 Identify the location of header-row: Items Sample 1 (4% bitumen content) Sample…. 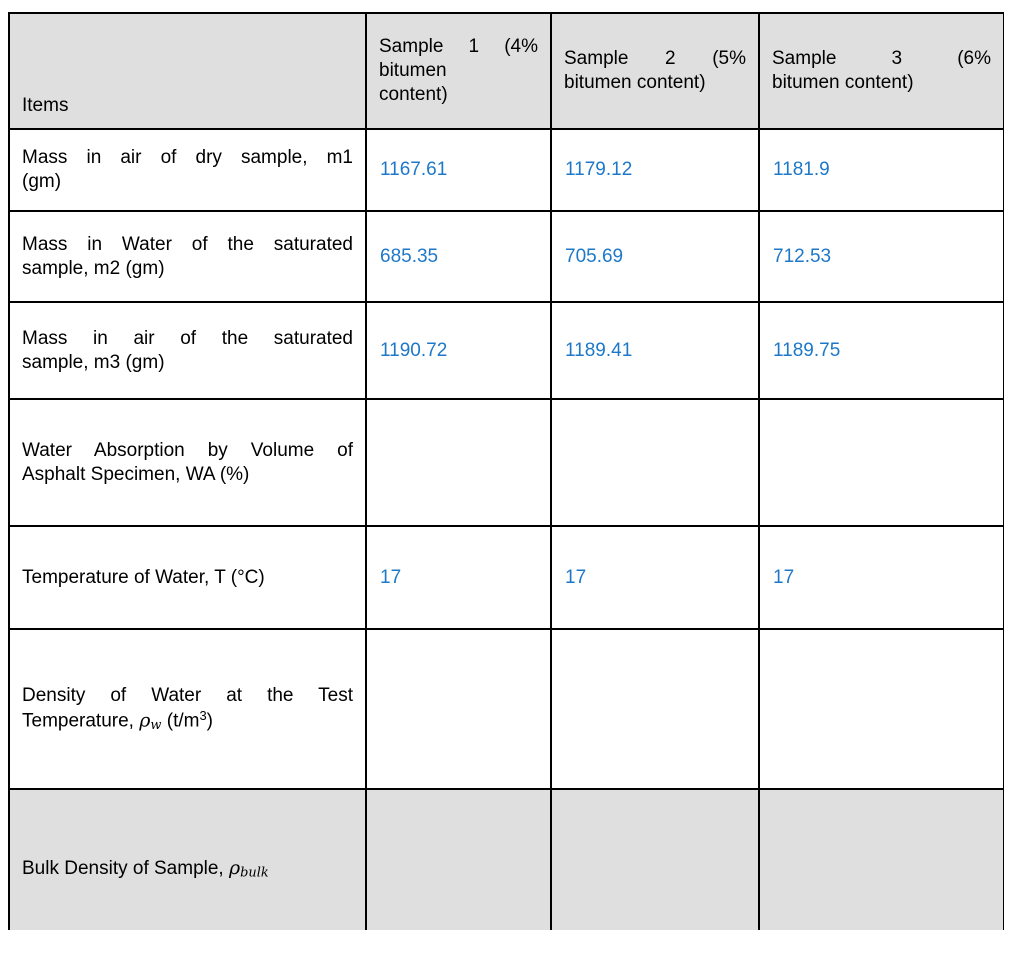
(506, 71).